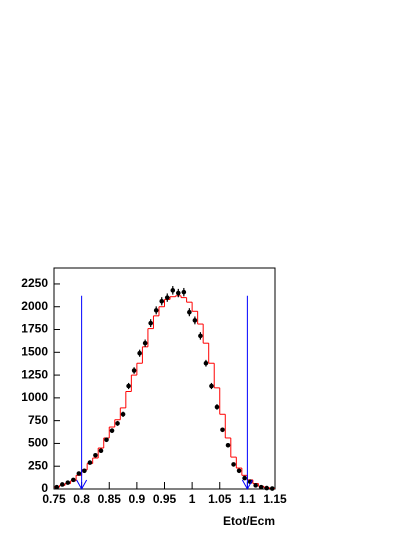 Image resolution: width=415 pixels, height=537 pixels. What do you see at coordinates (34, 351) in the screenshot?
I see `y-tick-label: 1500` at bounding box center [34, 351].